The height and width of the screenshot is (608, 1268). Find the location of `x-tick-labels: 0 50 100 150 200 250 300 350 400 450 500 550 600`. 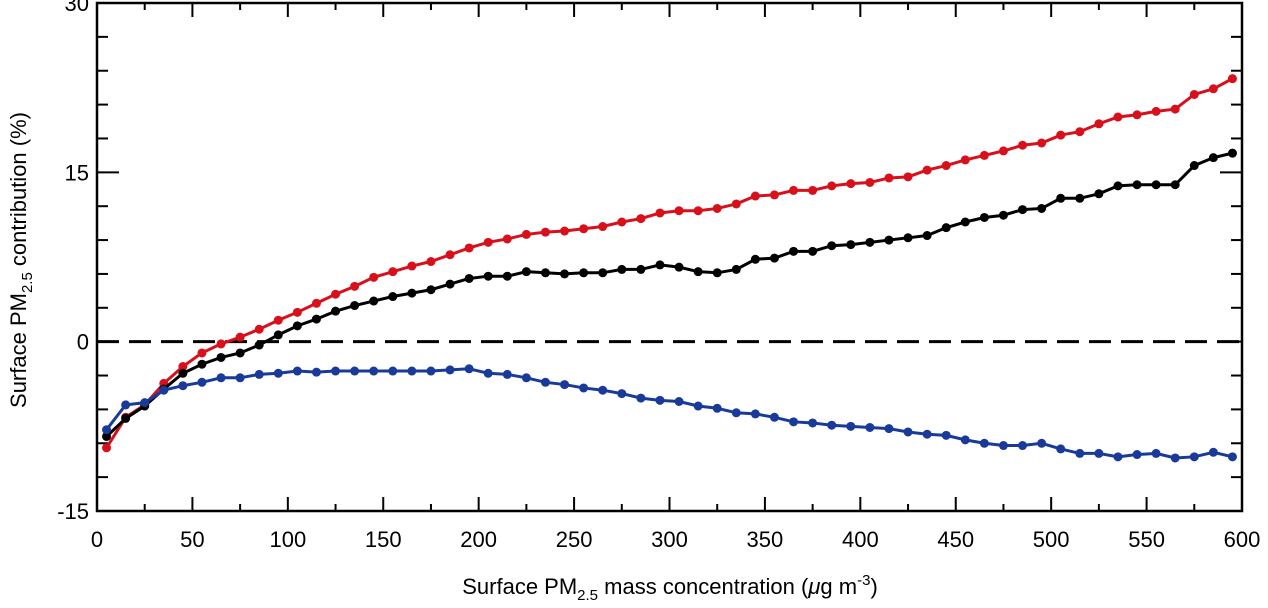

x-tick-labels: 0 50 100 150 200 250 300 350 400 450 500 550 600 is located at coordinates (675, 539).